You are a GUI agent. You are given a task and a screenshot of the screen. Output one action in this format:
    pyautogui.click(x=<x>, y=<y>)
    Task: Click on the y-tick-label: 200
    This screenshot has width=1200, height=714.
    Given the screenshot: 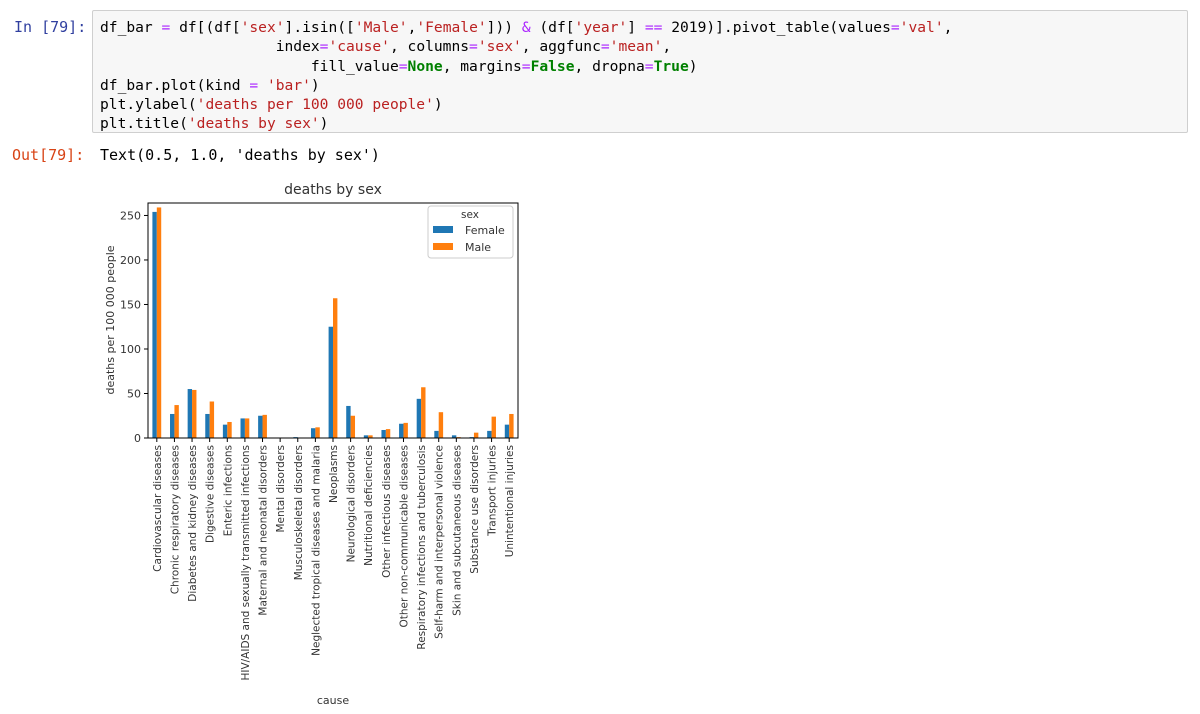 What is the action you would take?
    pyautogui.click(x=130, y=260)
    